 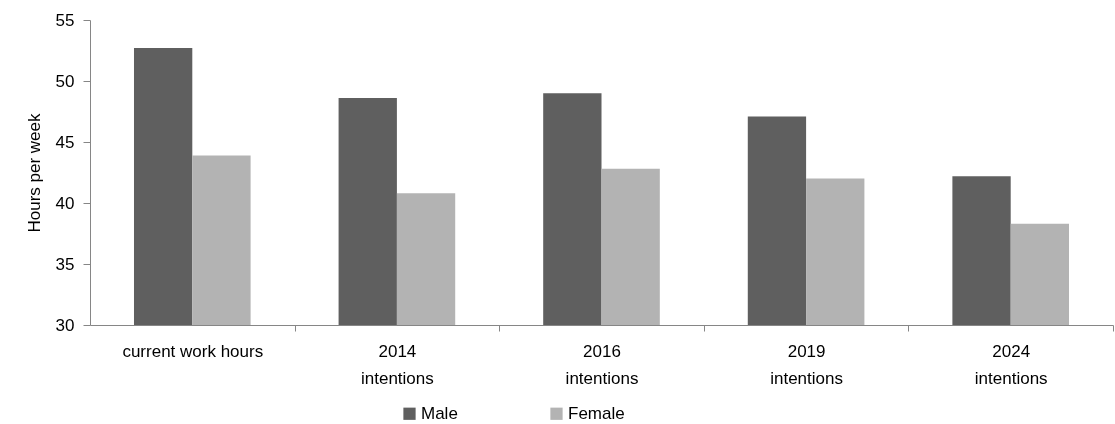 I want to click on legend-label: Female, so click(x=596, y=413).